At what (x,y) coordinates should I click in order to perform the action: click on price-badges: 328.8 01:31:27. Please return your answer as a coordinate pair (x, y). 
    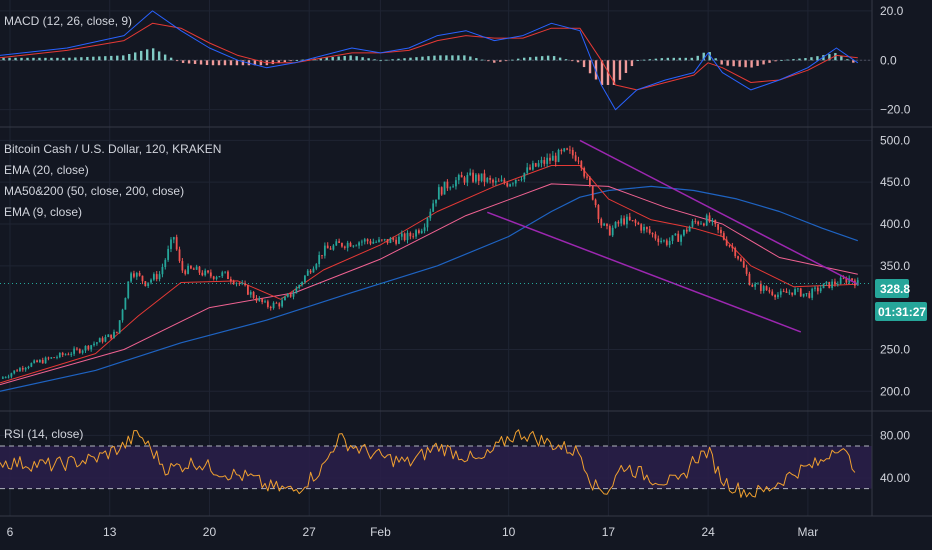
    Looking at the image, I should click on (901, 300).